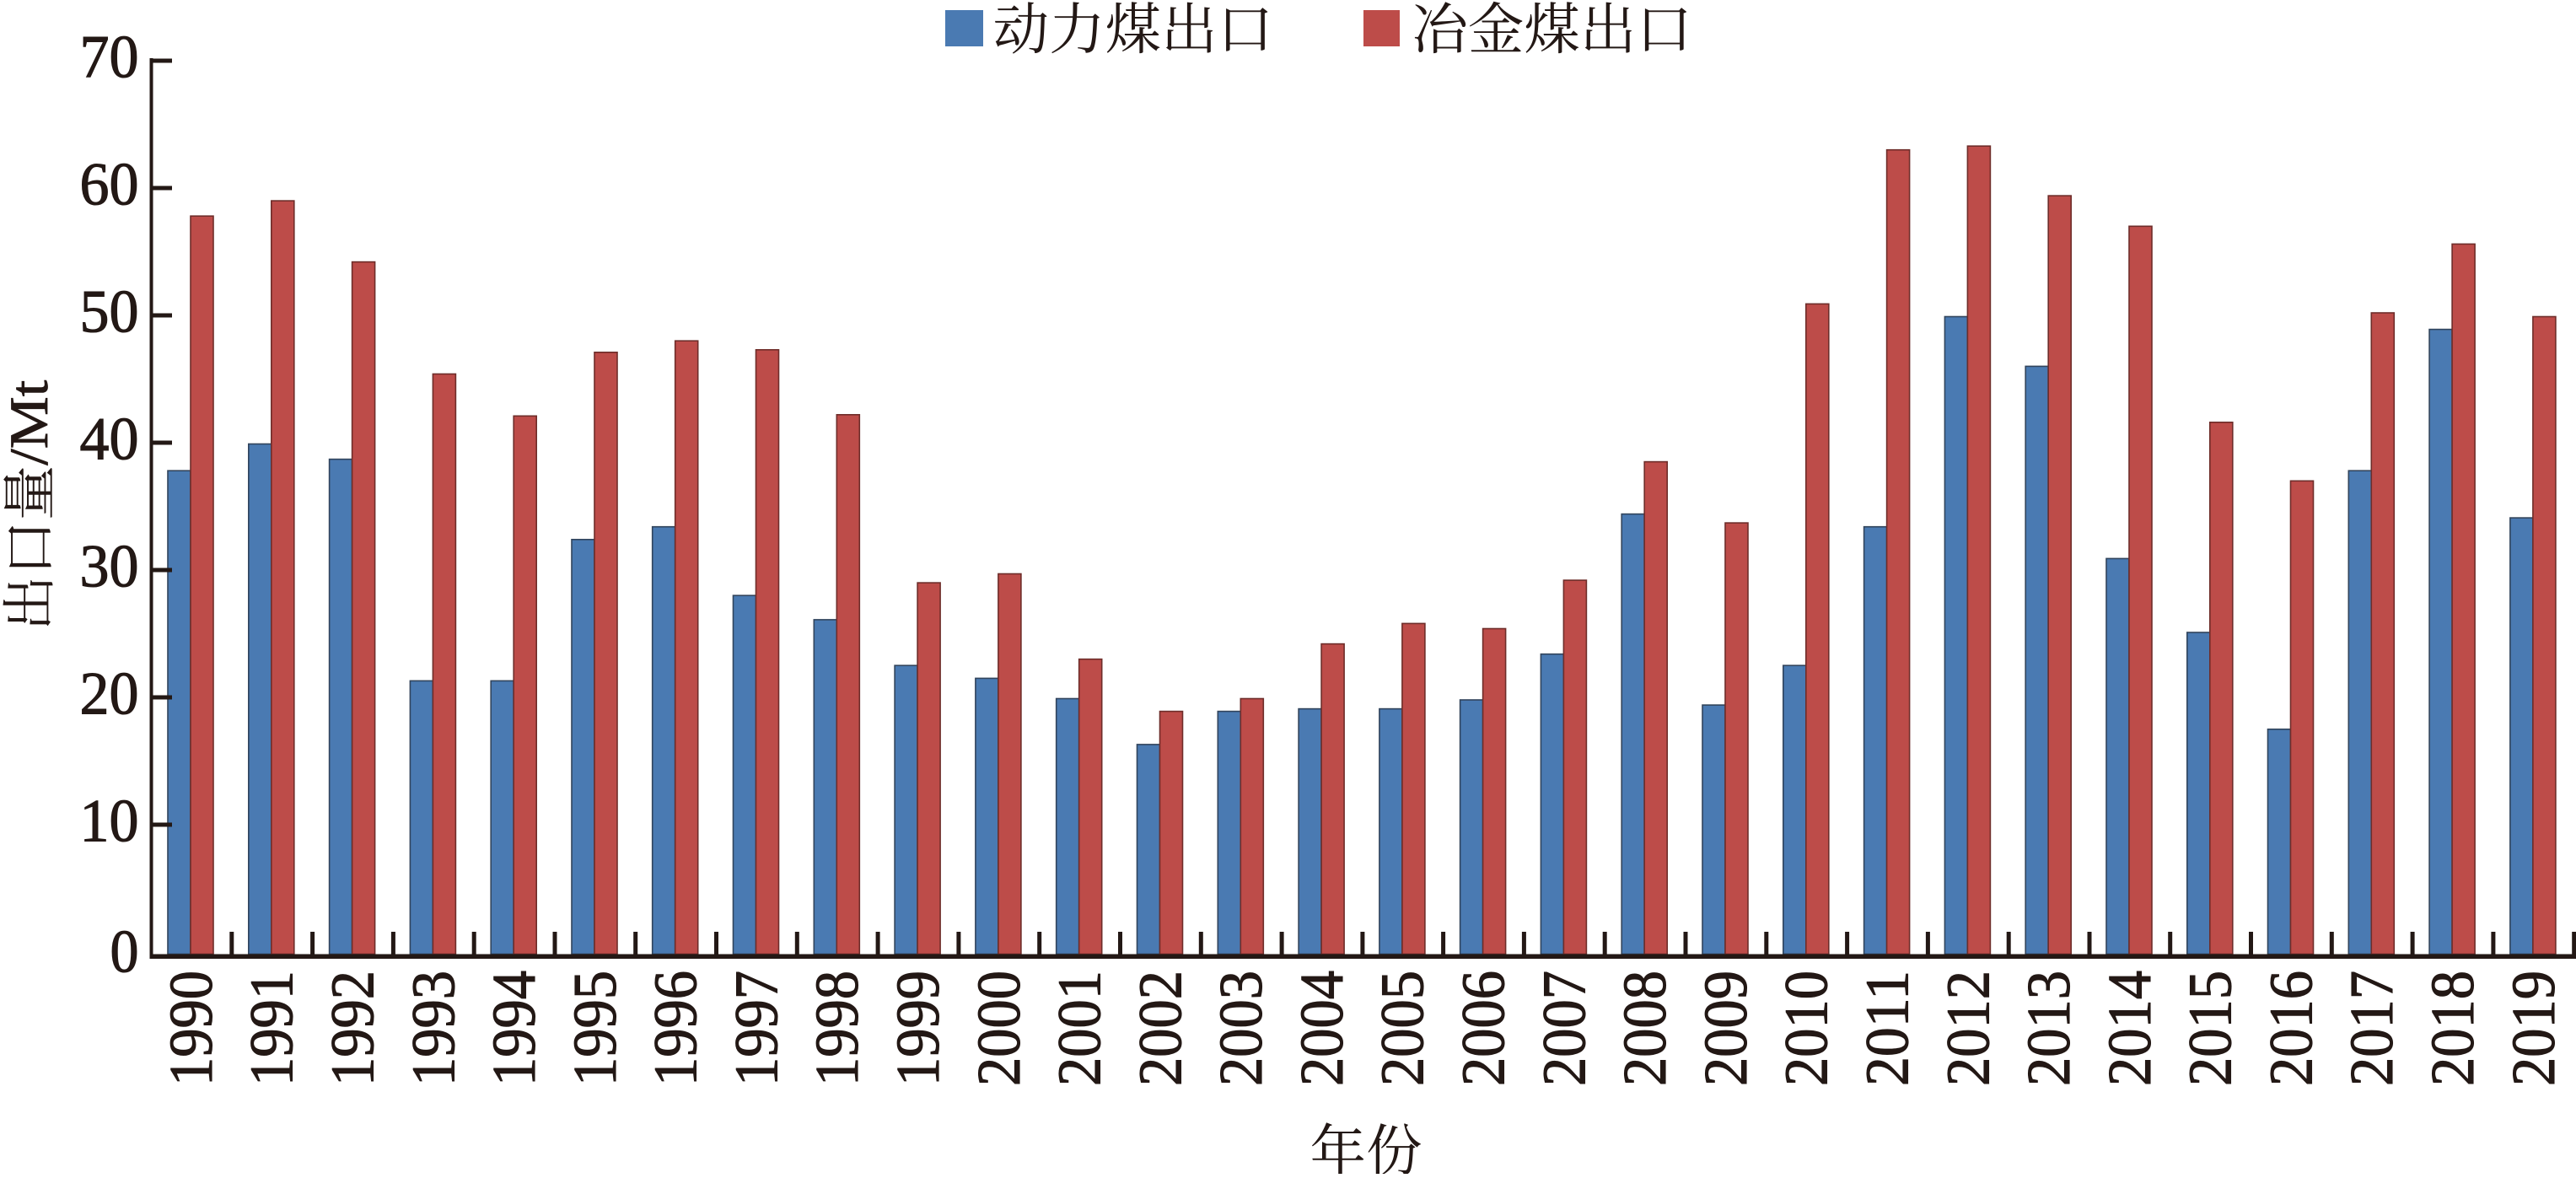  Describe the element at coordinates (30, 422) in the screenshot. I see `svg-text: /Mt` at that location.